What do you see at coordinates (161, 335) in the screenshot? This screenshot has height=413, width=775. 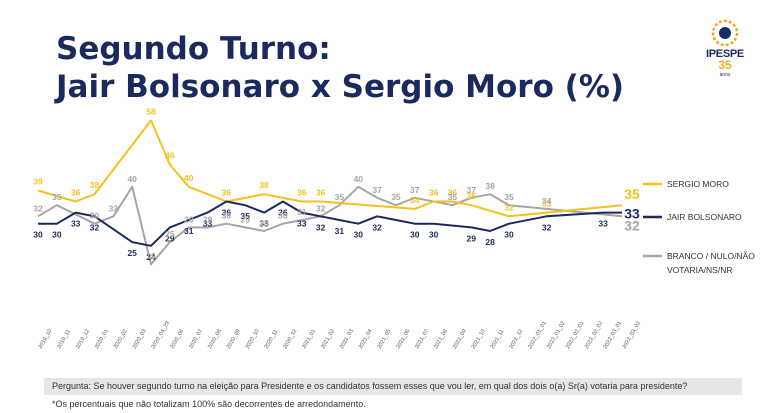 I see `x-tick-label: 2020_04_29` at bounding box center [161, 335].